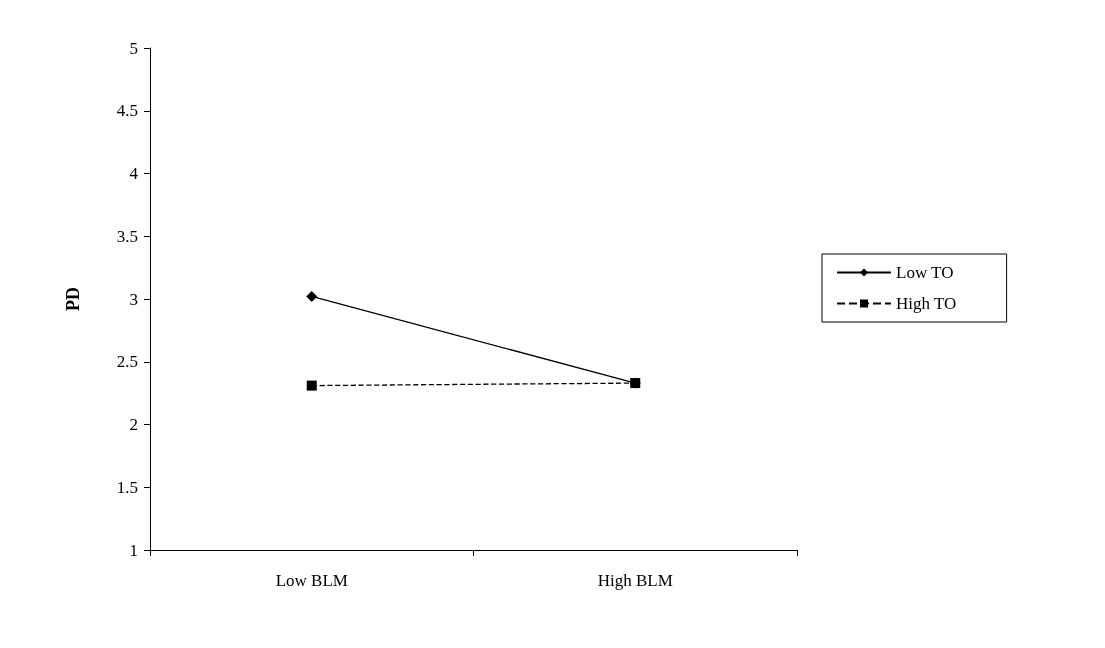  What do you see at coordinates (925, 272) in the screenshot?
I see `legend-label: Low TO` at bounding box center [925, 272].